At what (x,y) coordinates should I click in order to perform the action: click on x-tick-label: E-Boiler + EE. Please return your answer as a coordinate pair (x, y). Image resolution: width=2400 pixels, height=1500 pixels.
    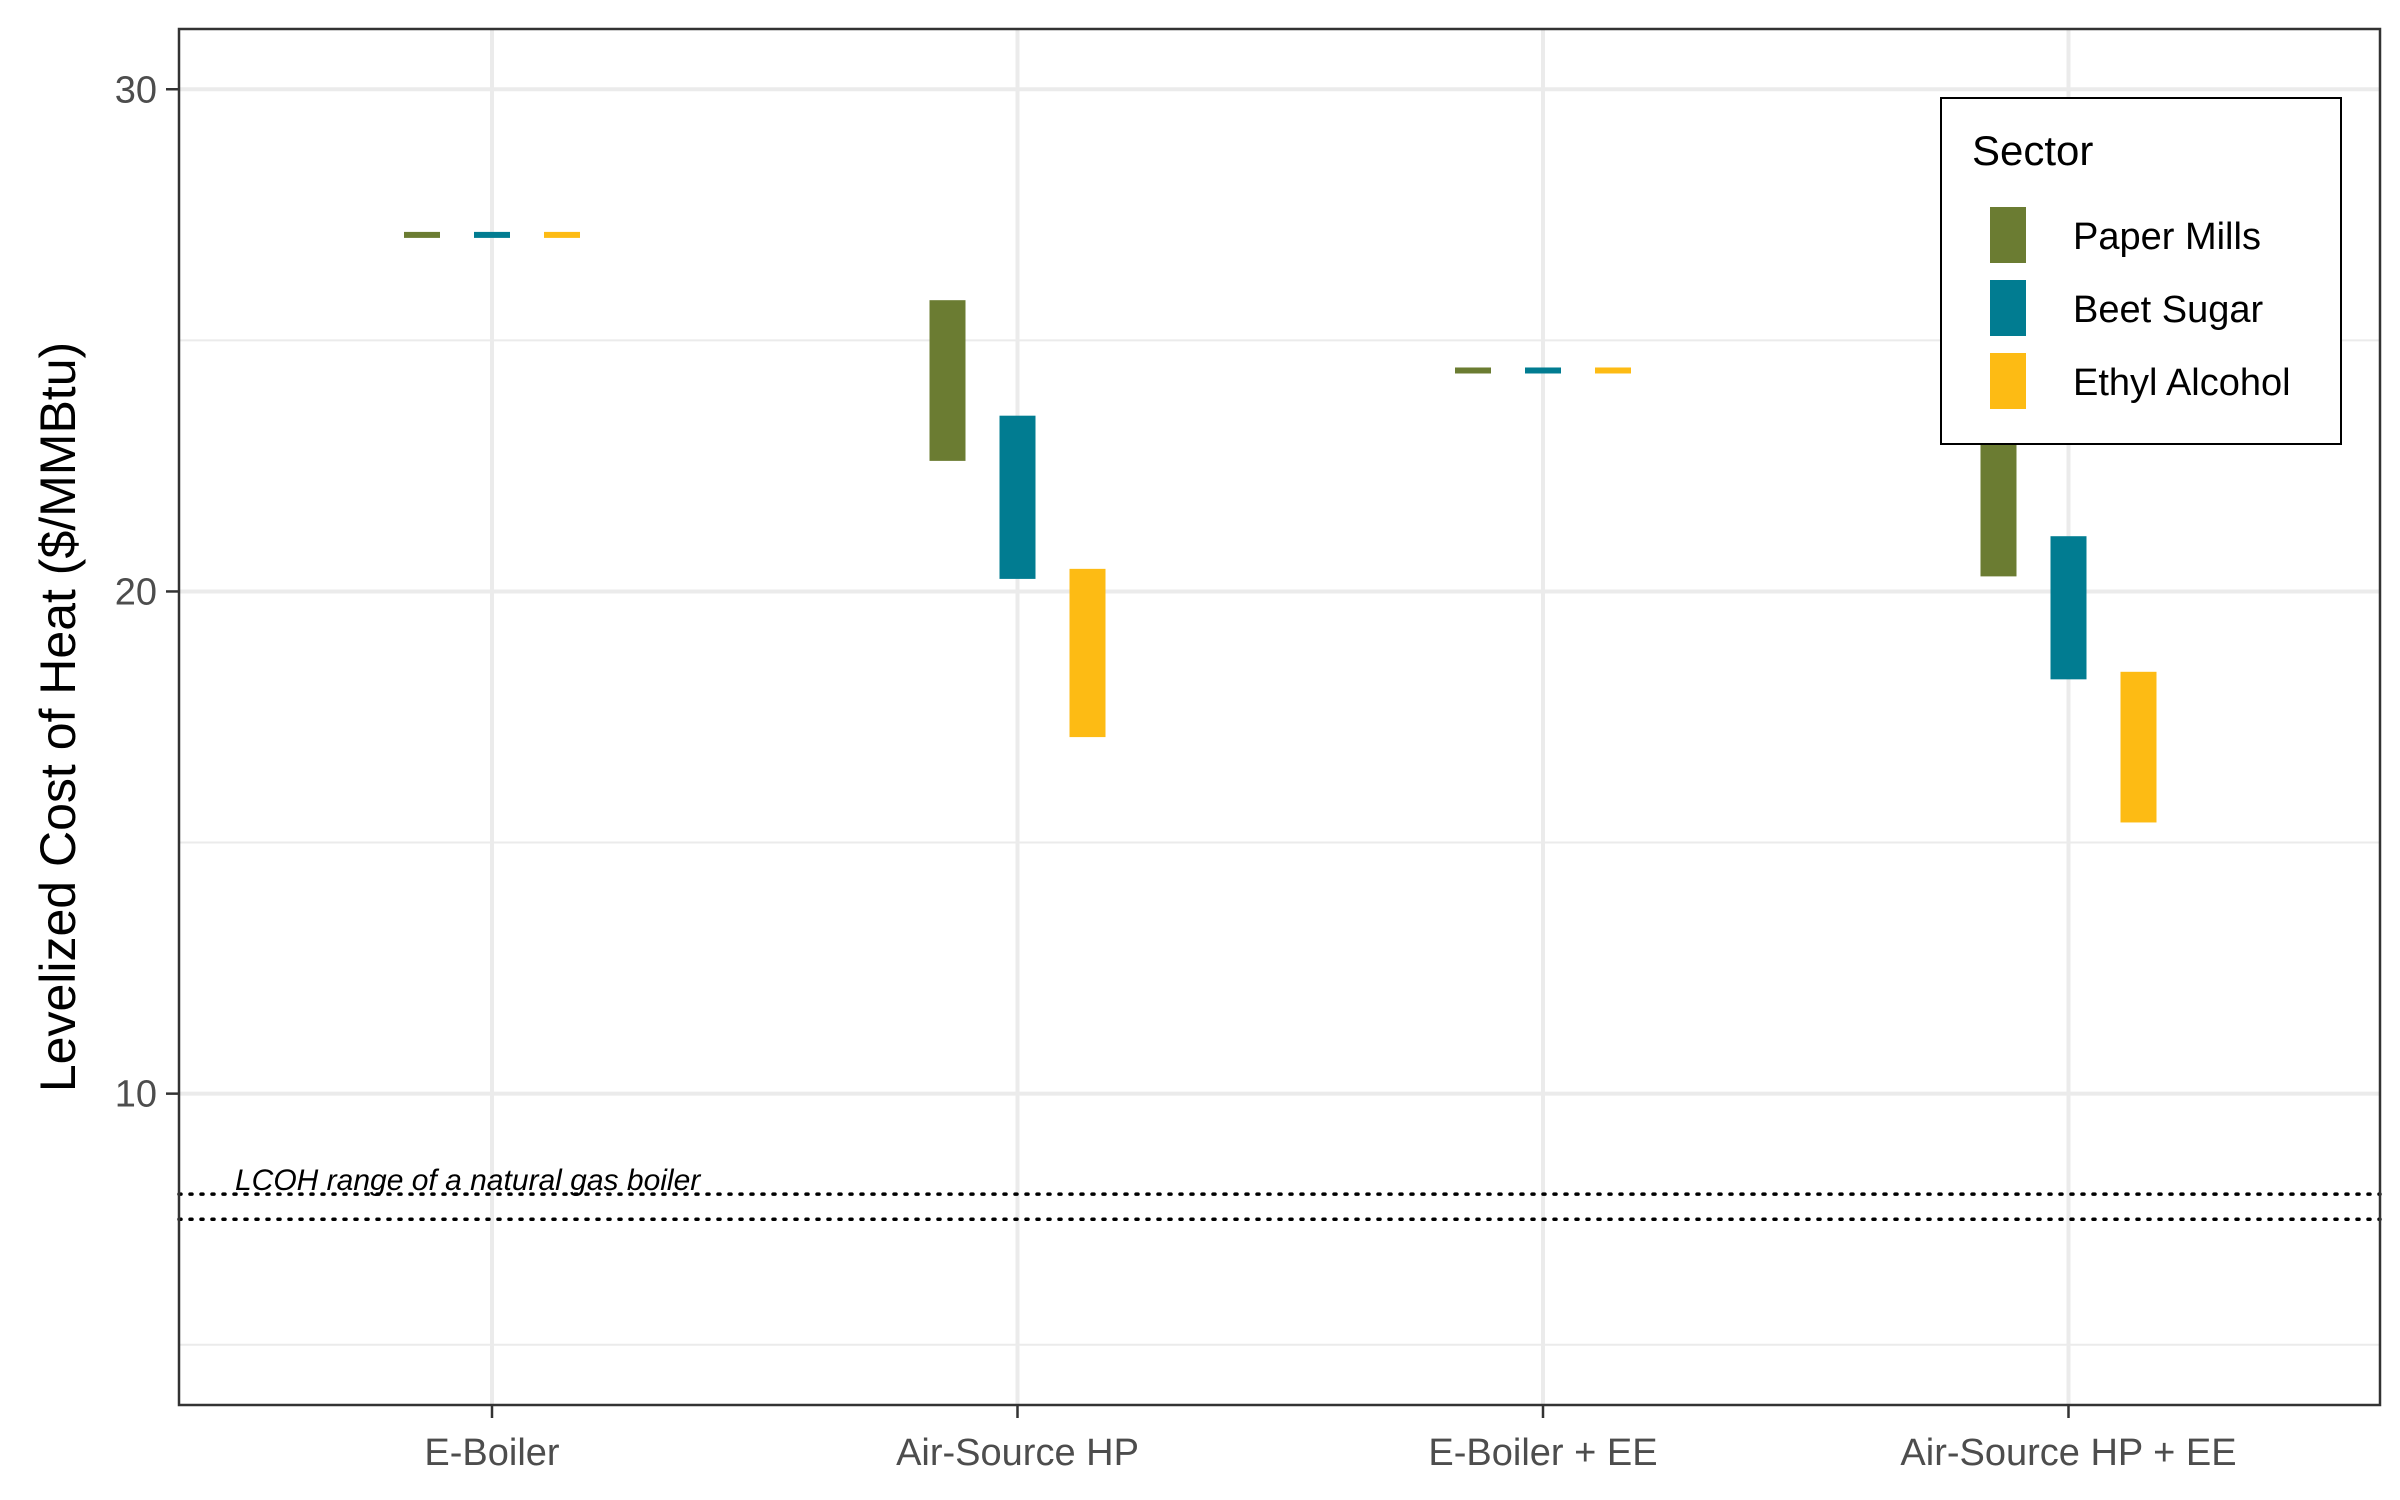
    Looking at the image, I should click on (1542, 1453).